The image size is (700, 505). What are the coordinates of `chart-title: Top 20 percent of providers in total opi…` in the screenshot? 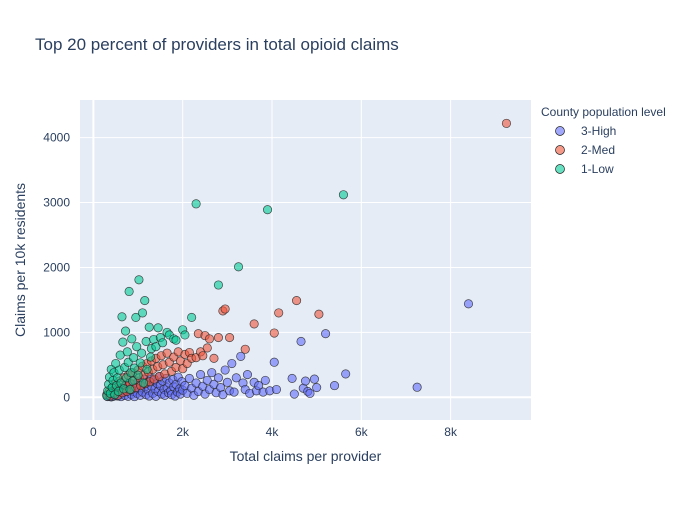 It's located at (217, 44).